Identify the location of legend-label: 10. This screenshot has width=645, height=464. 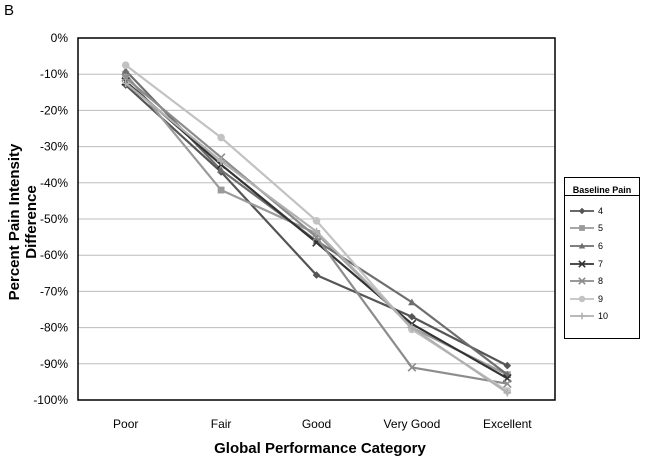
(603, 316).